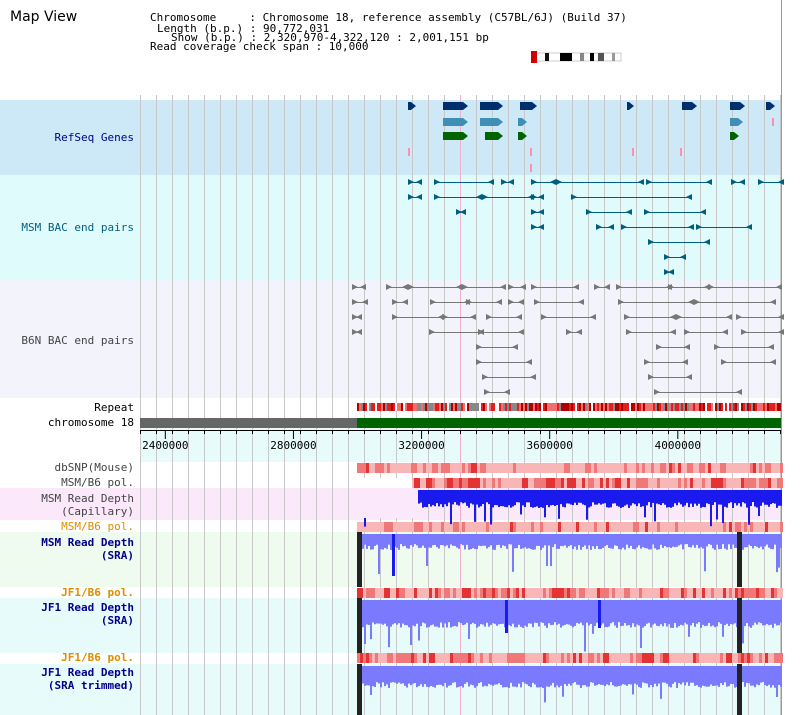 Image resolution: width=800 pixels, height=715 pixels. What do you see at coordinates (87, 679) in the screenshot?
I see `track-label-jf1-read-depth-trimmed: JF1 Read Depth (SRA trimmed)` at bounding box center [87, 679].